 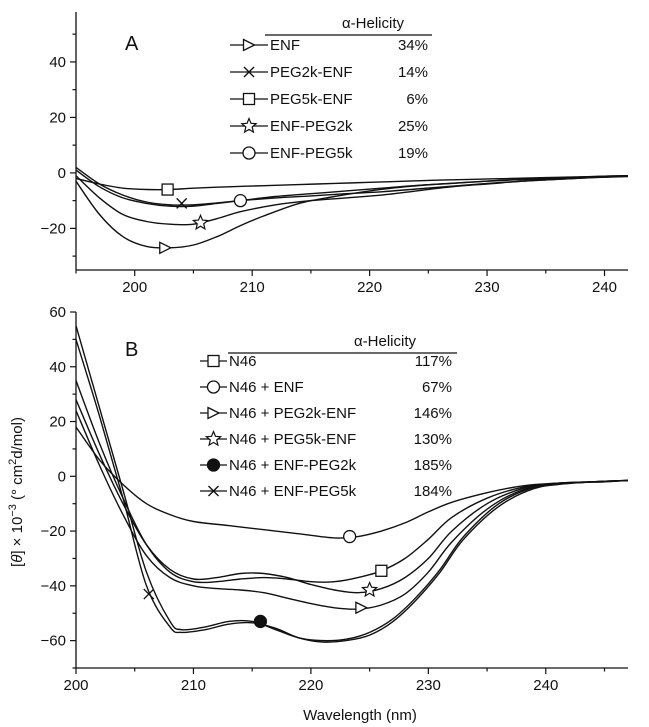 I want to click on legend-label: ENF-PEG5k, so click(x=311, y=153).